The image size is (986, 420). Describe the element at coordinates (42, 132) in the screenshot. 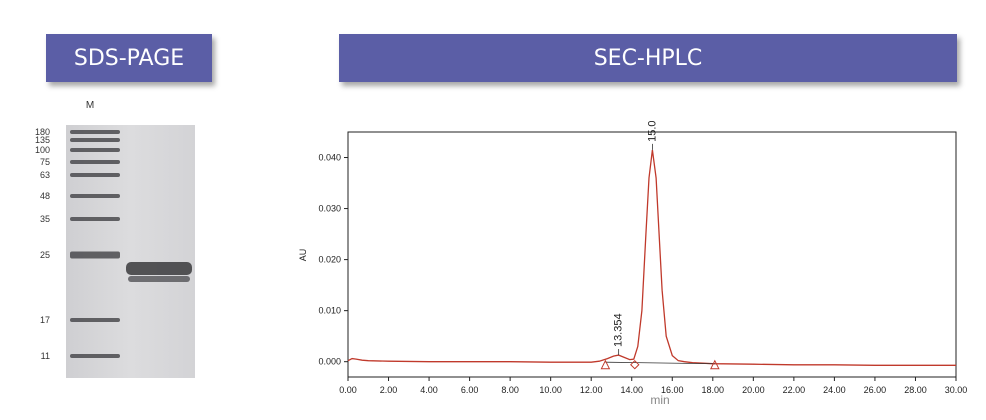

I see `marker-size-label: 180` at that location.